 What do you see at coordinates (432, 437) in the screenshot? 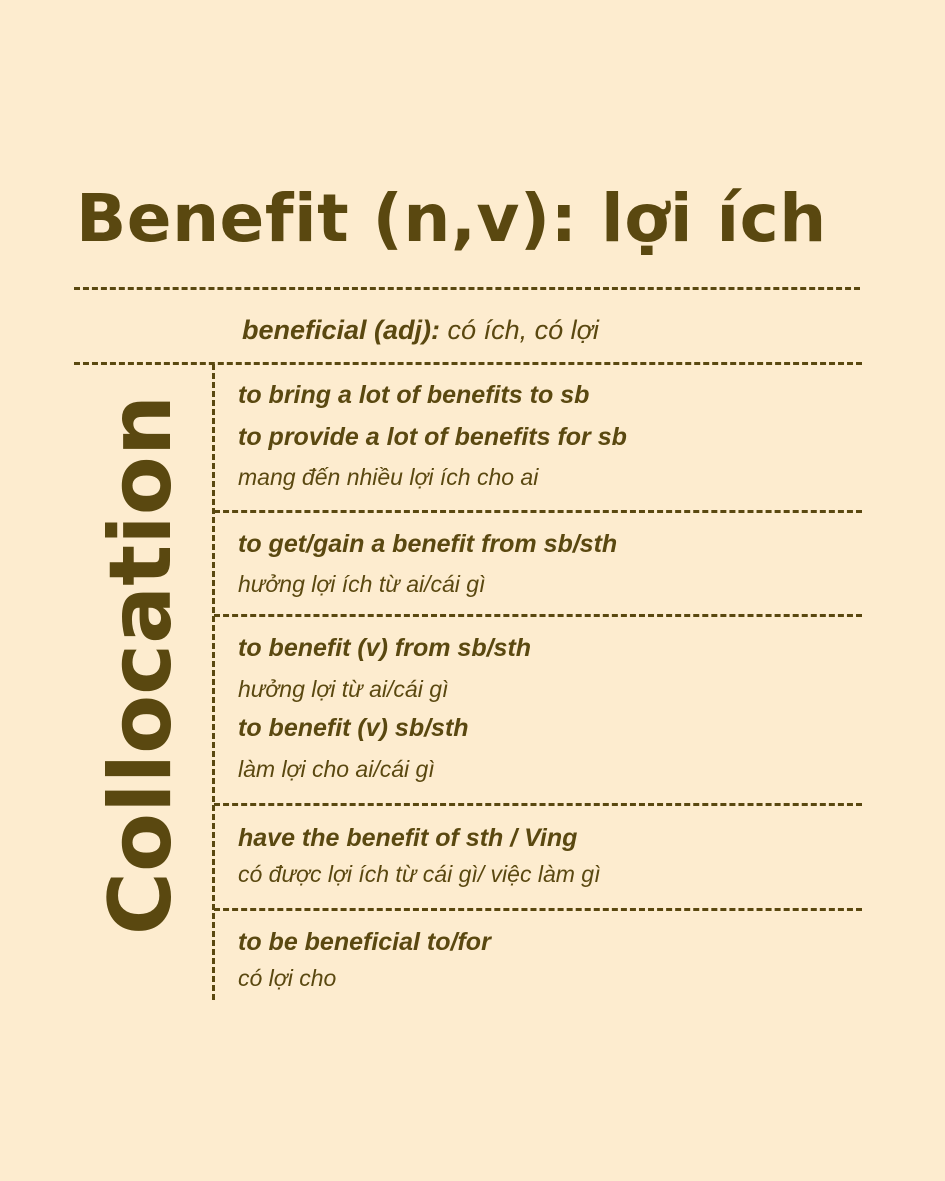
I see `collocation-phrase: to provide a lot of benefits for sb` at bounding box center [432, 437].